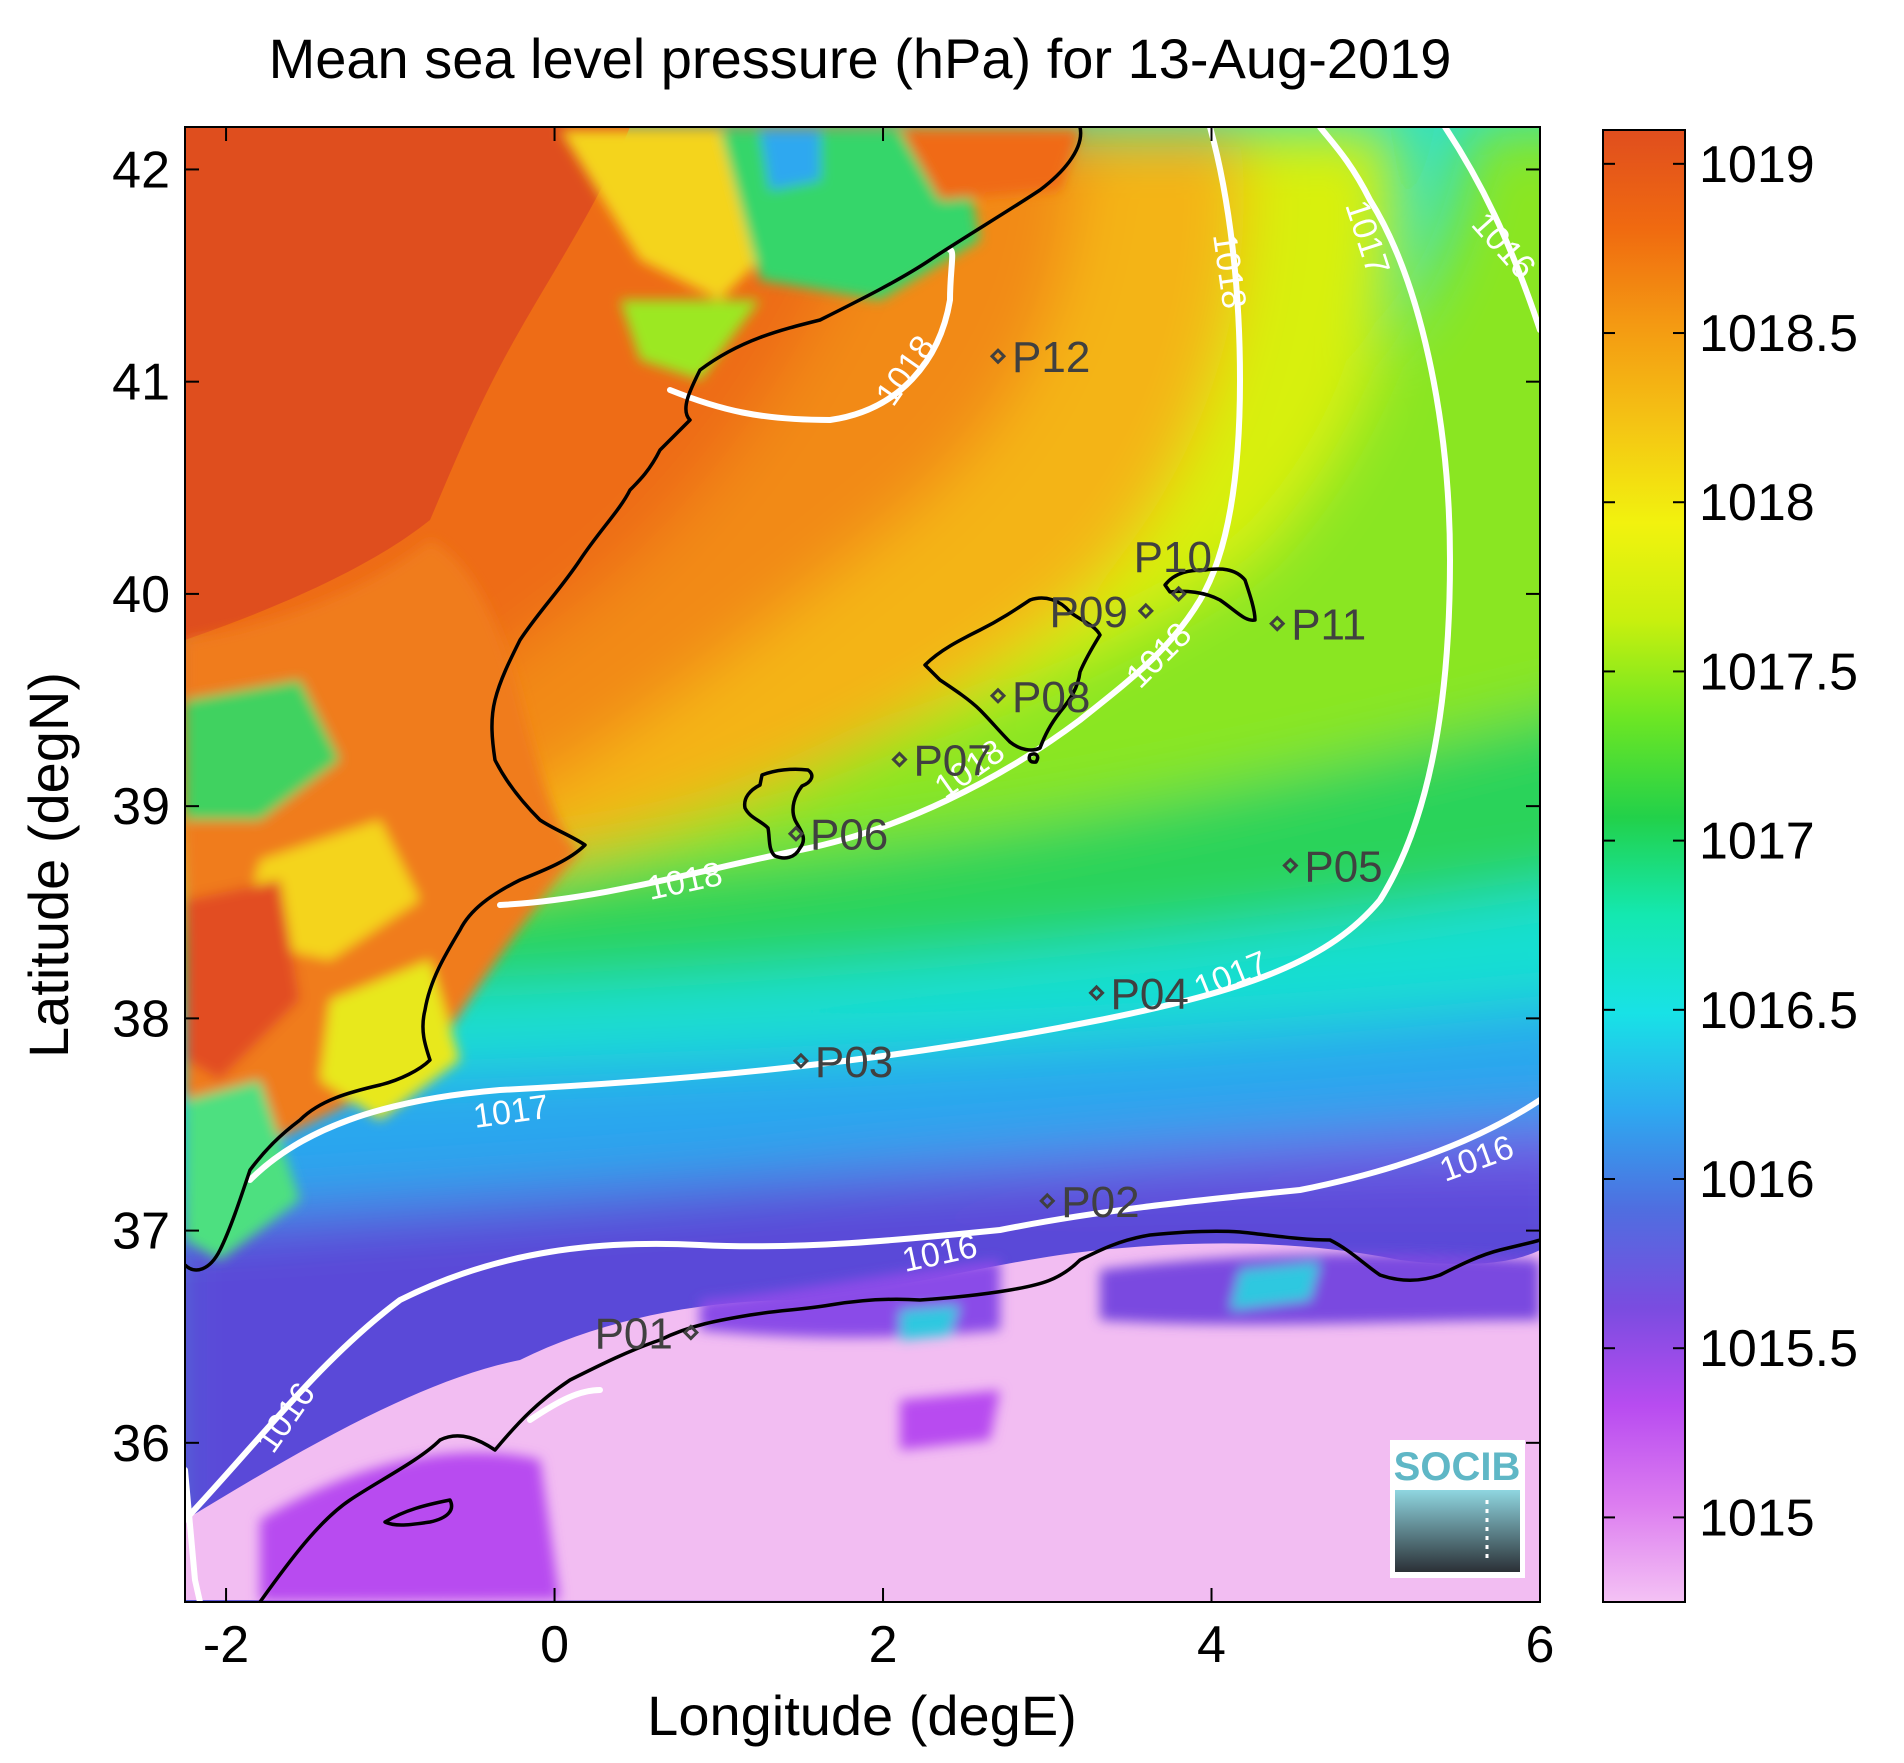  What do you see at coordinates (1757, 1180) in the screenshot?
I see `colorbar-tick-label: 1016` at bounding box center [1757, 1180].